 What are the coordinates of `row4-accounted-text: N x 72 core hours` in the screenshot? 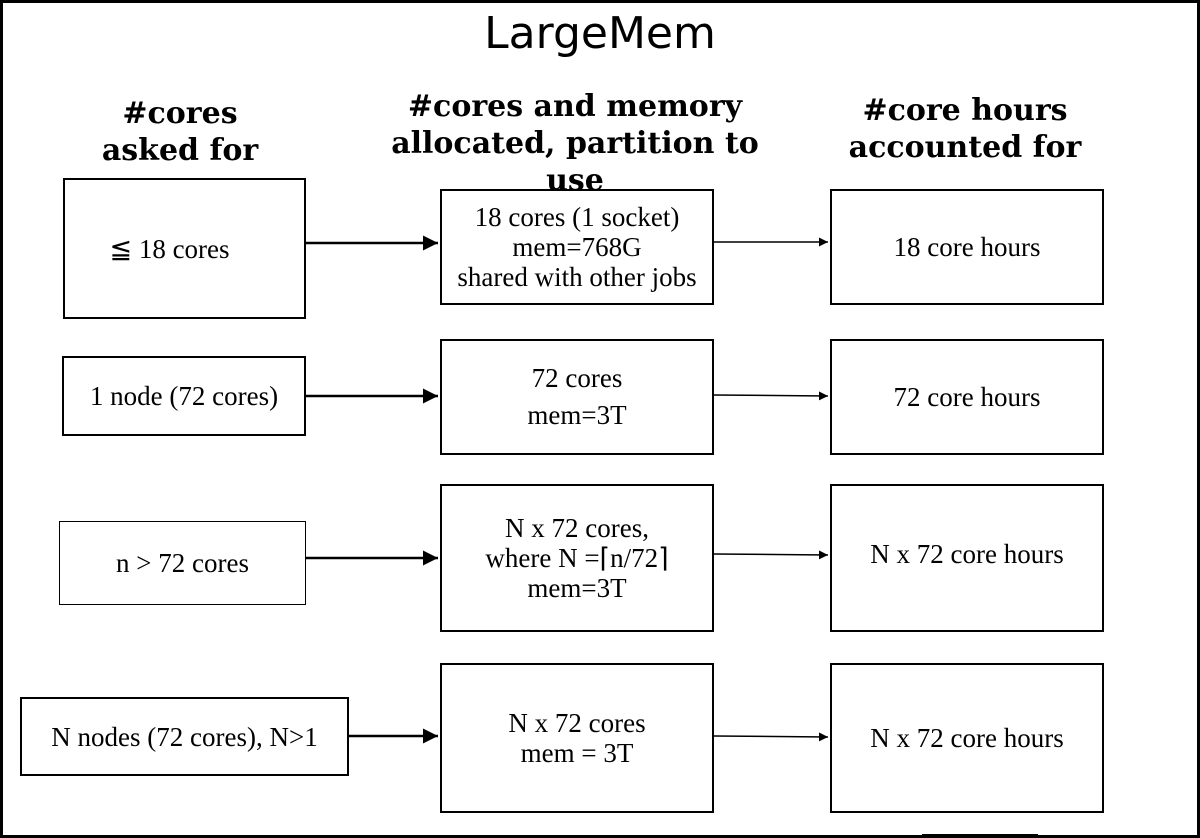 It's located at (967, 738).